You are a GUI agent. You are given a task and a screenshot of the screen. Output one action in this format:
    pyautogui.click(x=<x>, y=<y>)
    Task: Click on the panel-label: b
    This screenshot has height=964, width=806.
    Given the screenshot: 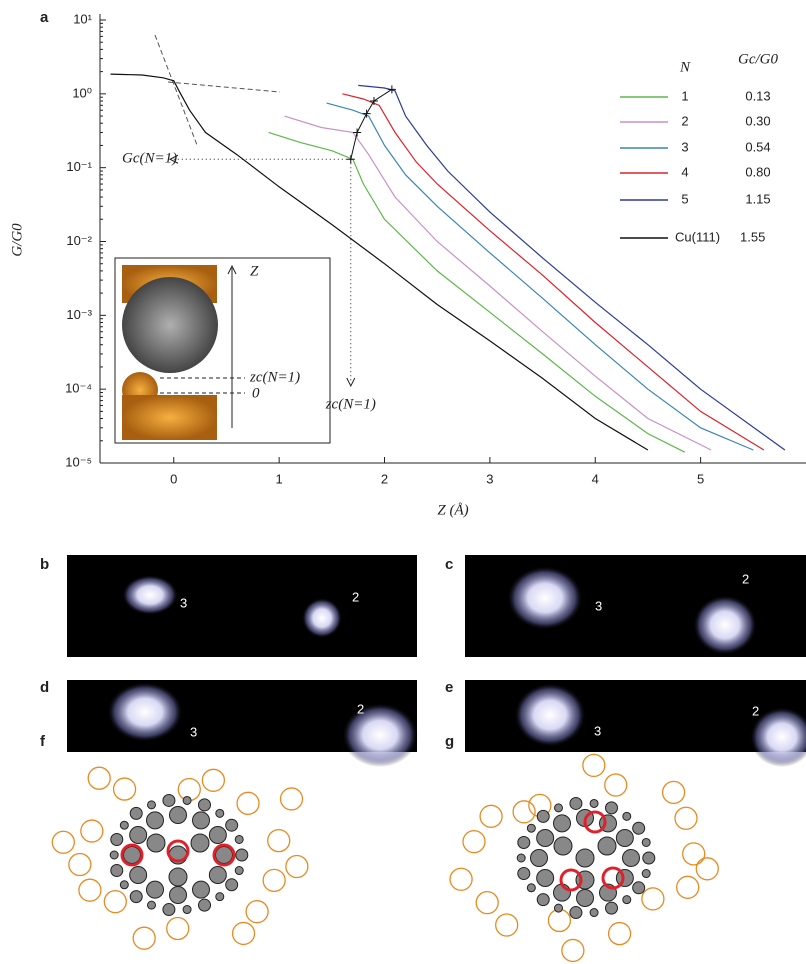 What is the action you would take?
    pyautogui.click(x=44, y=564)
    